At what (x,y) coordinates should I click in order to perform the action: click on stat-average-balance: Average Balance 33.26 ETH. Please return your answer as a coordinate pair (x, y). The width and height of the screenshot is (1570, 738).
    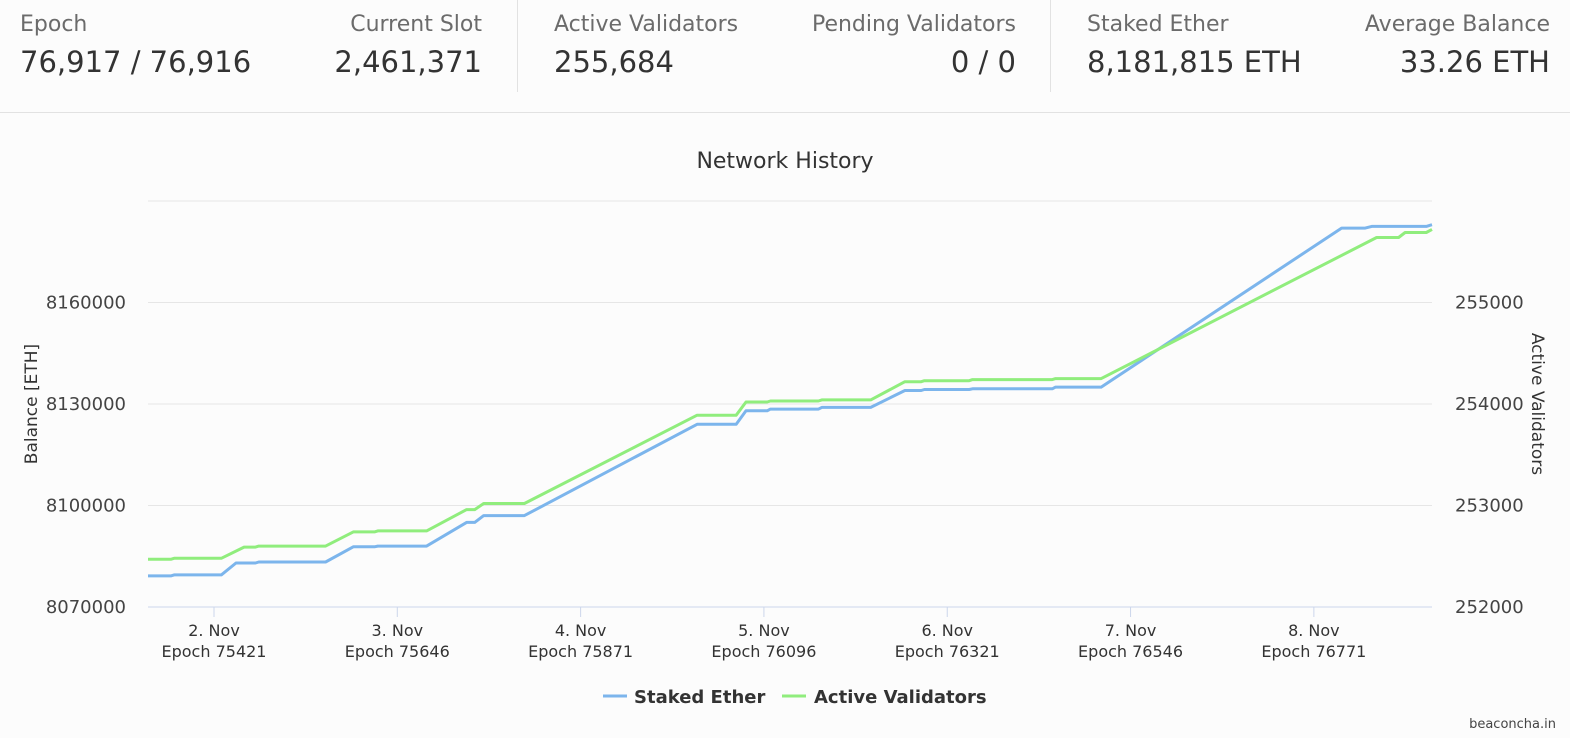
    Looking at the image, I should click on (1457, 45).